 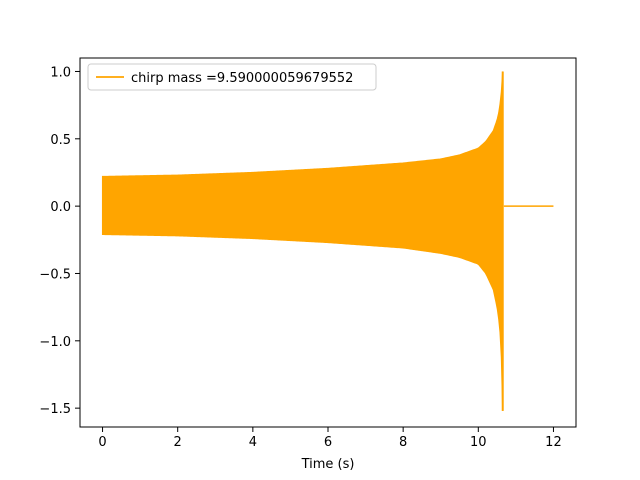 What do you see at coordinates (60, 207) in the screenshot?
I see `y-tick-label: 0.0` at bounding box center [60, 207].